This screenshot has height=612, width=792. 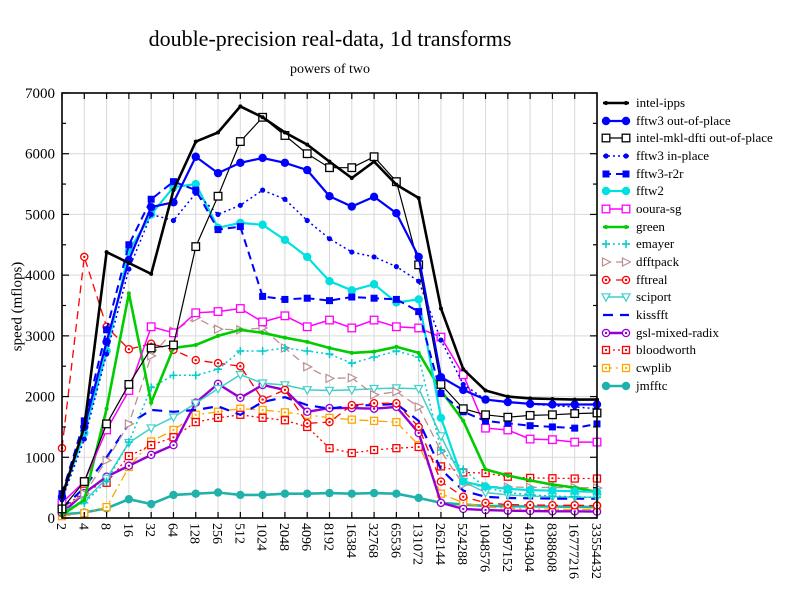 What do you see at coordinates (40, 215) in the screenshot?
I see `y-tick-label: 5000` at bounding box center [40, 215].